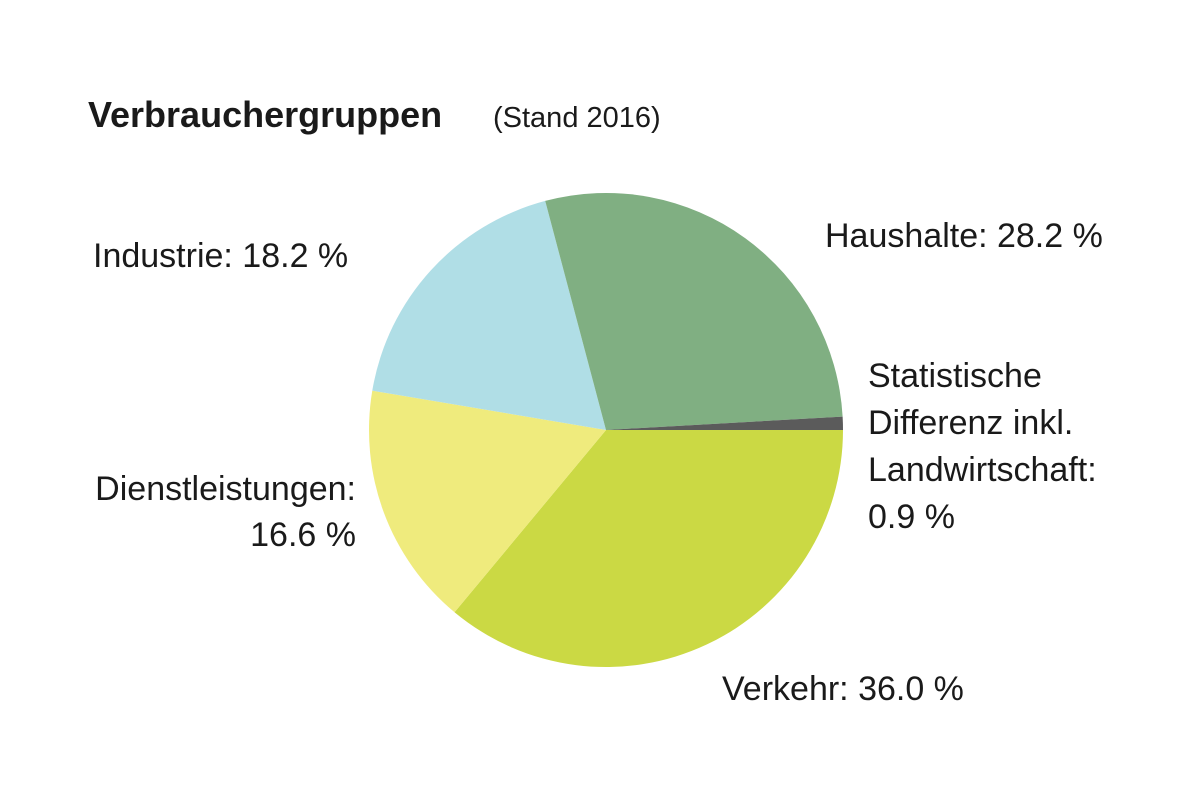  What do you see at coordinates (577, 118) in the screenshot?
I see `chart-subtitle: (Stand 2016)` at bounding box center [577, 118].